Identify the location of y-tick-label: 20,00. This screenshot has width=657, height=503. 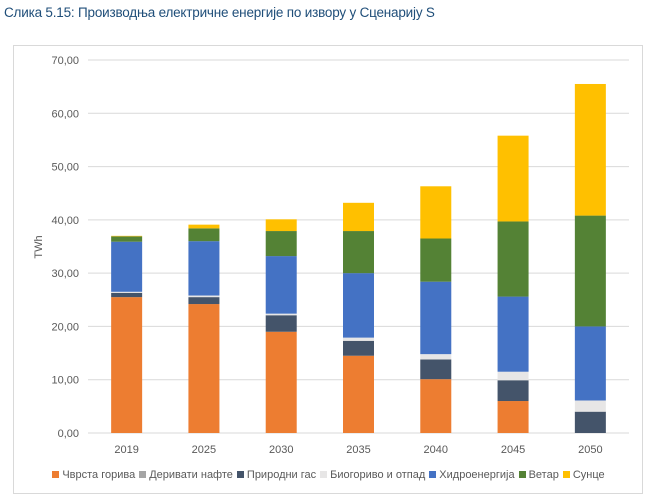
(65, 327).